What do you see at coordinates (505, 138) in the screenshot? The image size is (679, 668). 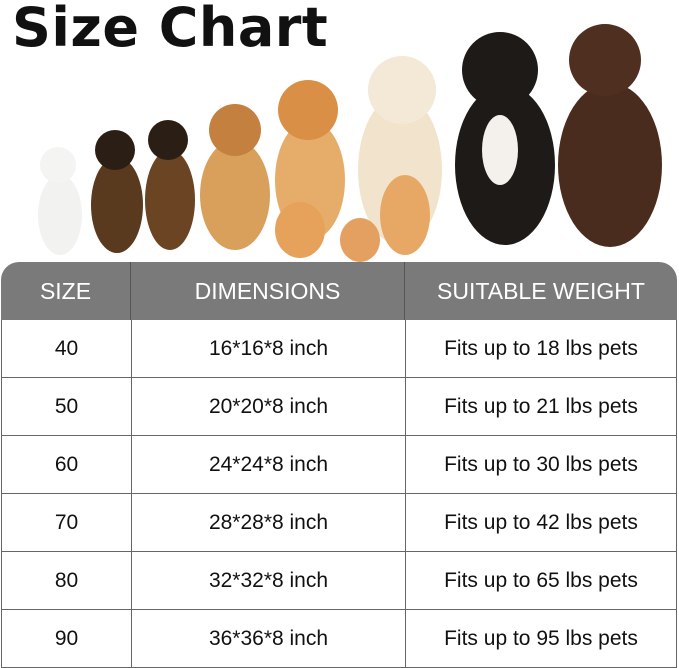 I see `dog-bernese` at bounding box center [505, 138].